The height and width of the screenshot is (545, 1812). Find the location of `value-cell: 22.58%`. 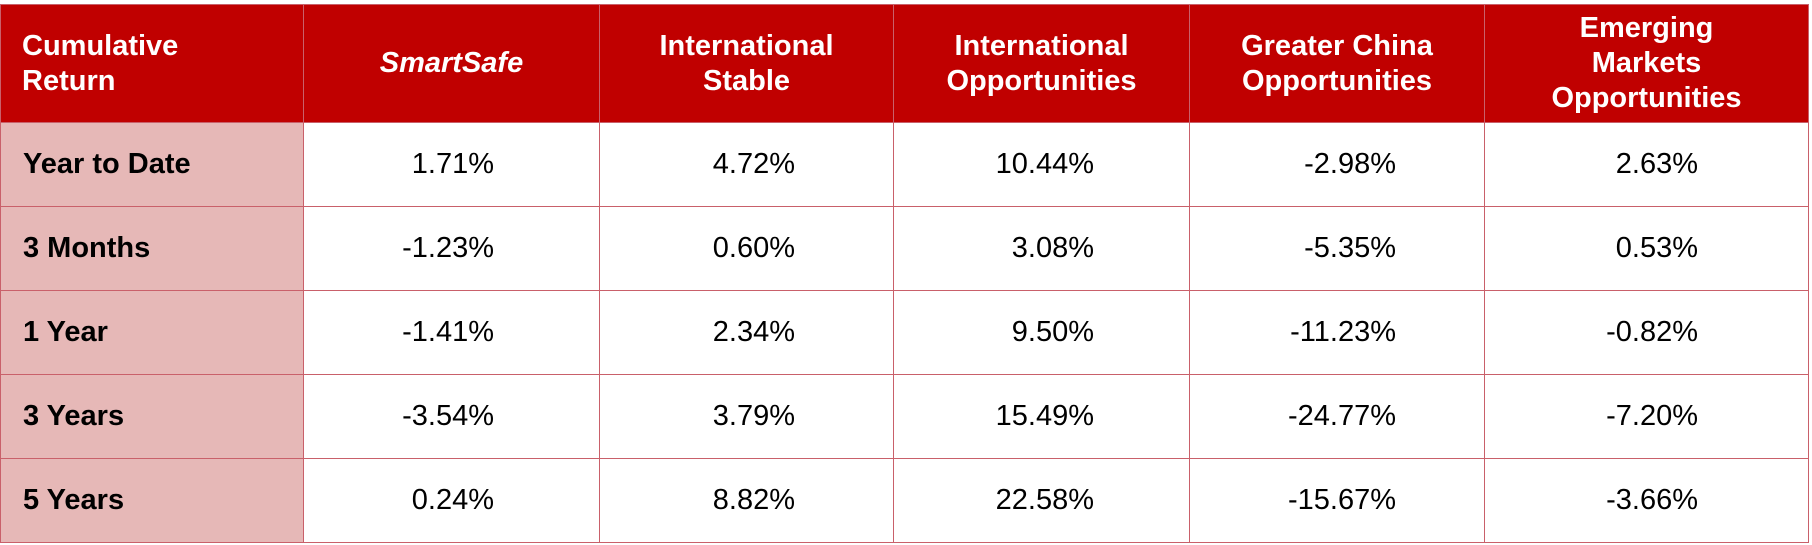

value-cell: 22.58% is located at coordinates (1041, 500).